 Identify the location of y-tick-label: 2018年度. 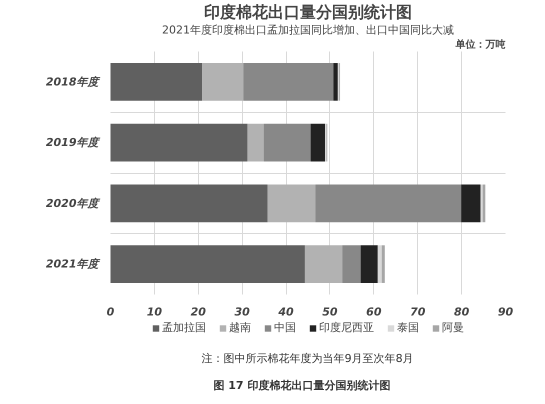
(73, 81).